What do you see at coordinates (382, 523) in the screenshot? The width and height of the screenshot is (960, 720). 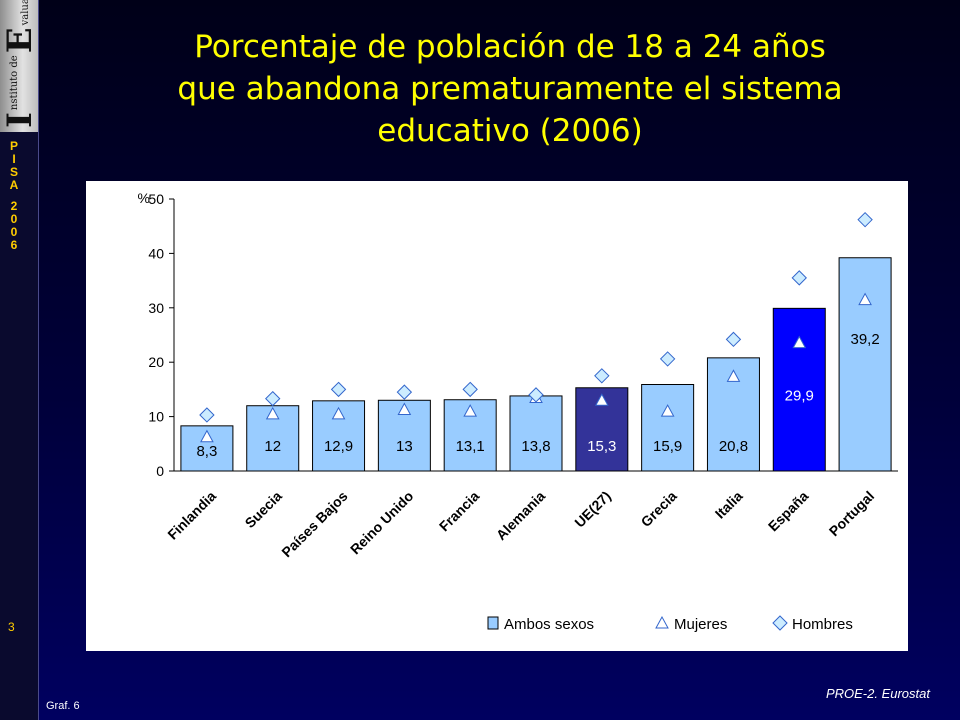 I see `x-tick-label: Reino Unido` at bounding box center [382, 523].